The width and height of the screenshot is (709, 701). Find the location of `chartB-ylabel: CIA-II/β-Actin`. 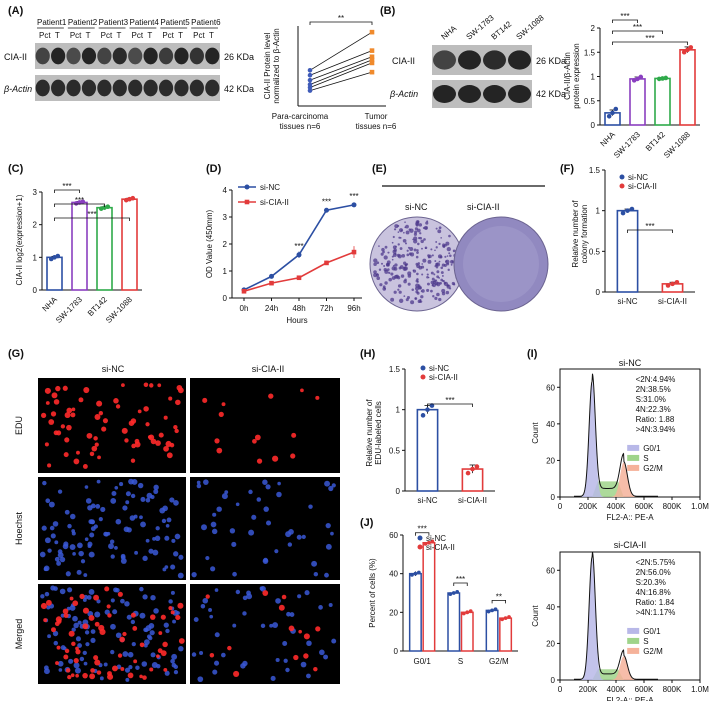

chartB-ylabel: CIA-II/β-Actin is located at coordinates (567, 76).